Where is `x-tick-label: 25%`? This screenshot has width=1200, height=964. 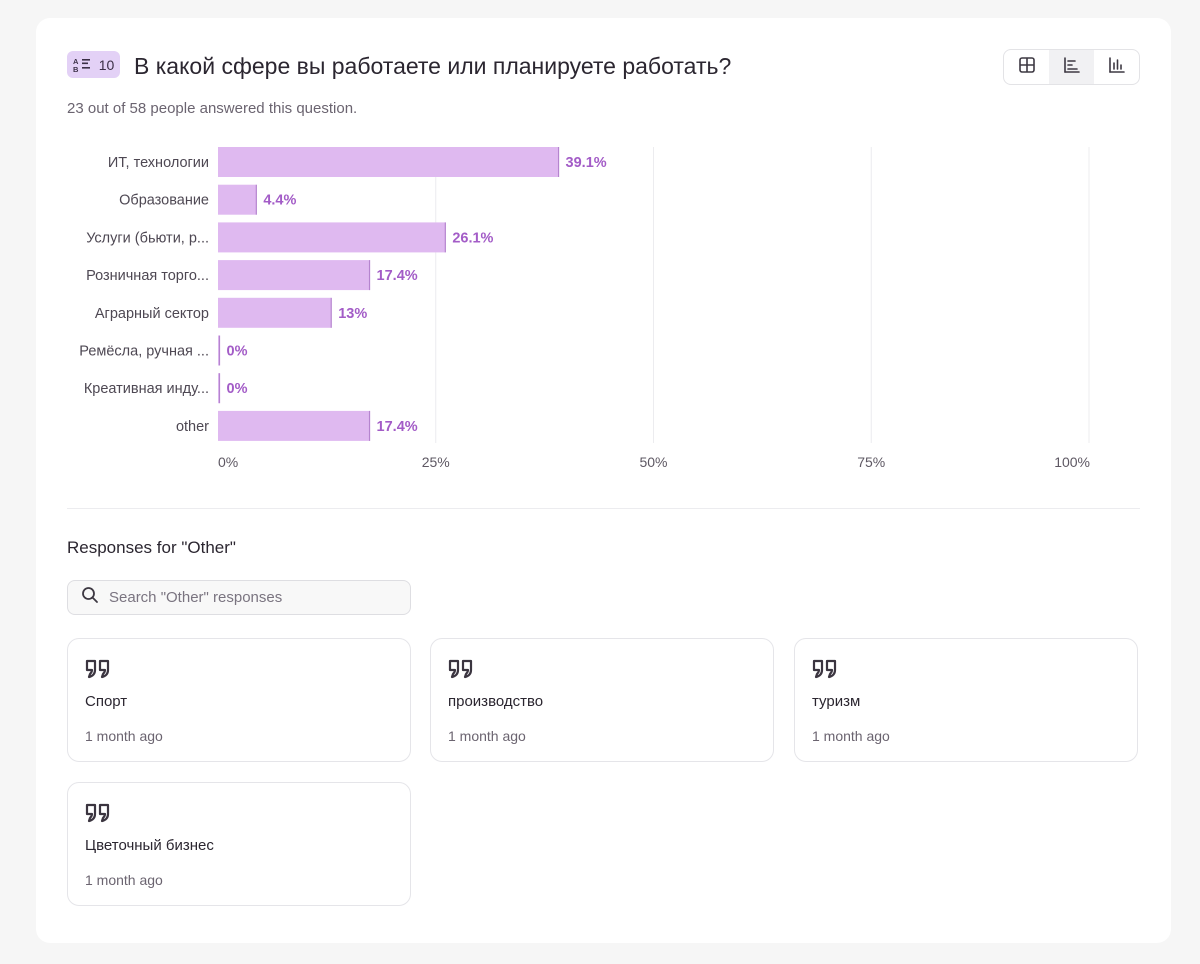
x-tick-label: 25% is located at coordinates (436, 462).